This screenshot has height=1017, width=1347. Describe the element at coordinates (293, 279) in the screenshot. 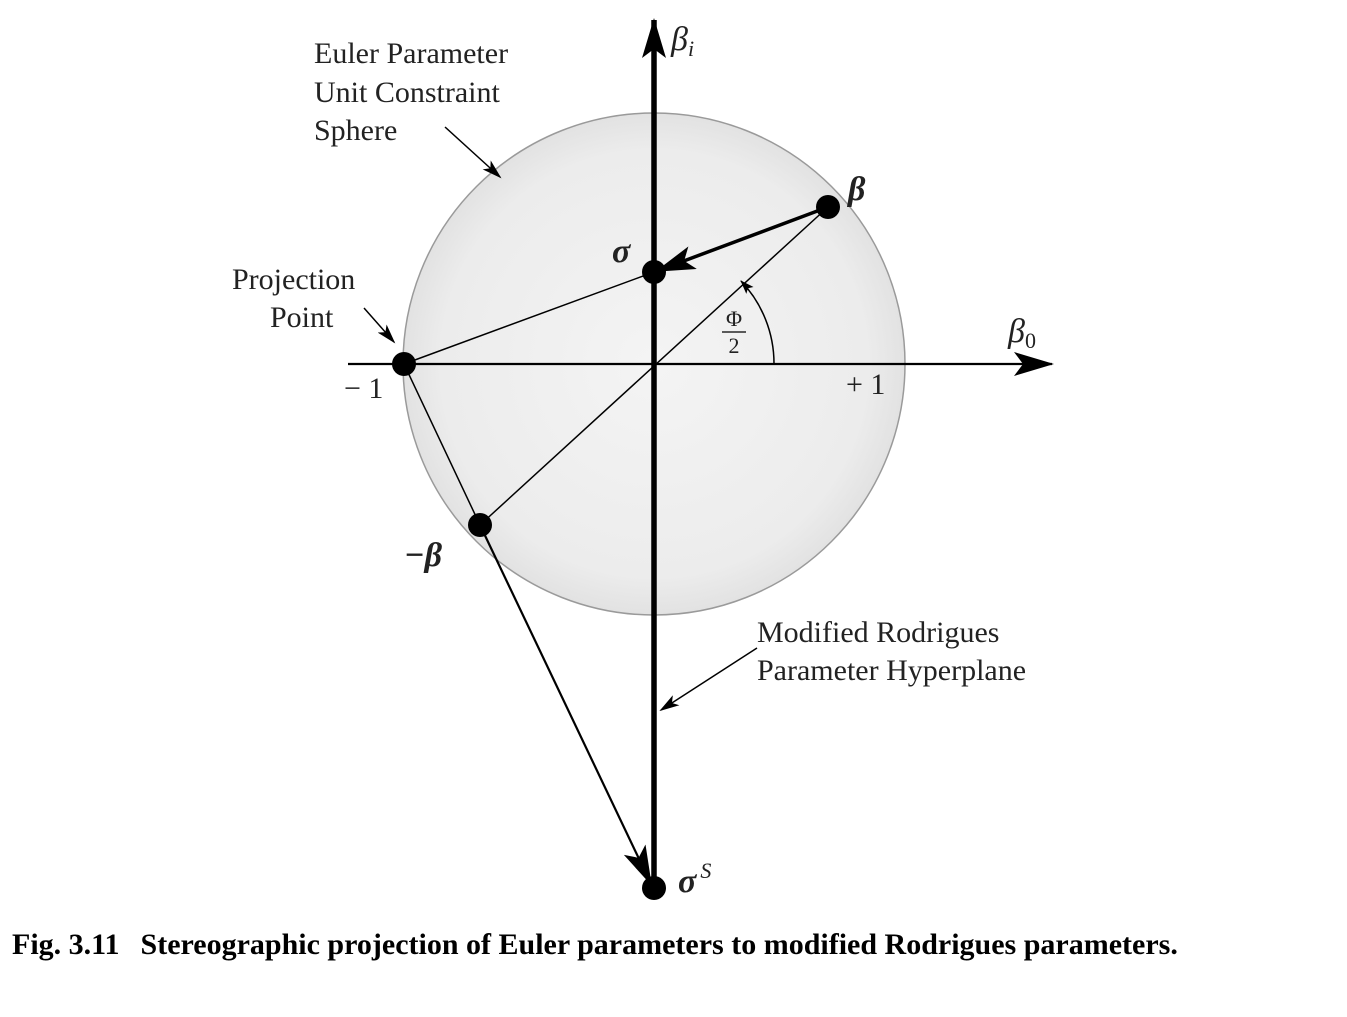

I see `projection-label-line1: Projection` at that location.